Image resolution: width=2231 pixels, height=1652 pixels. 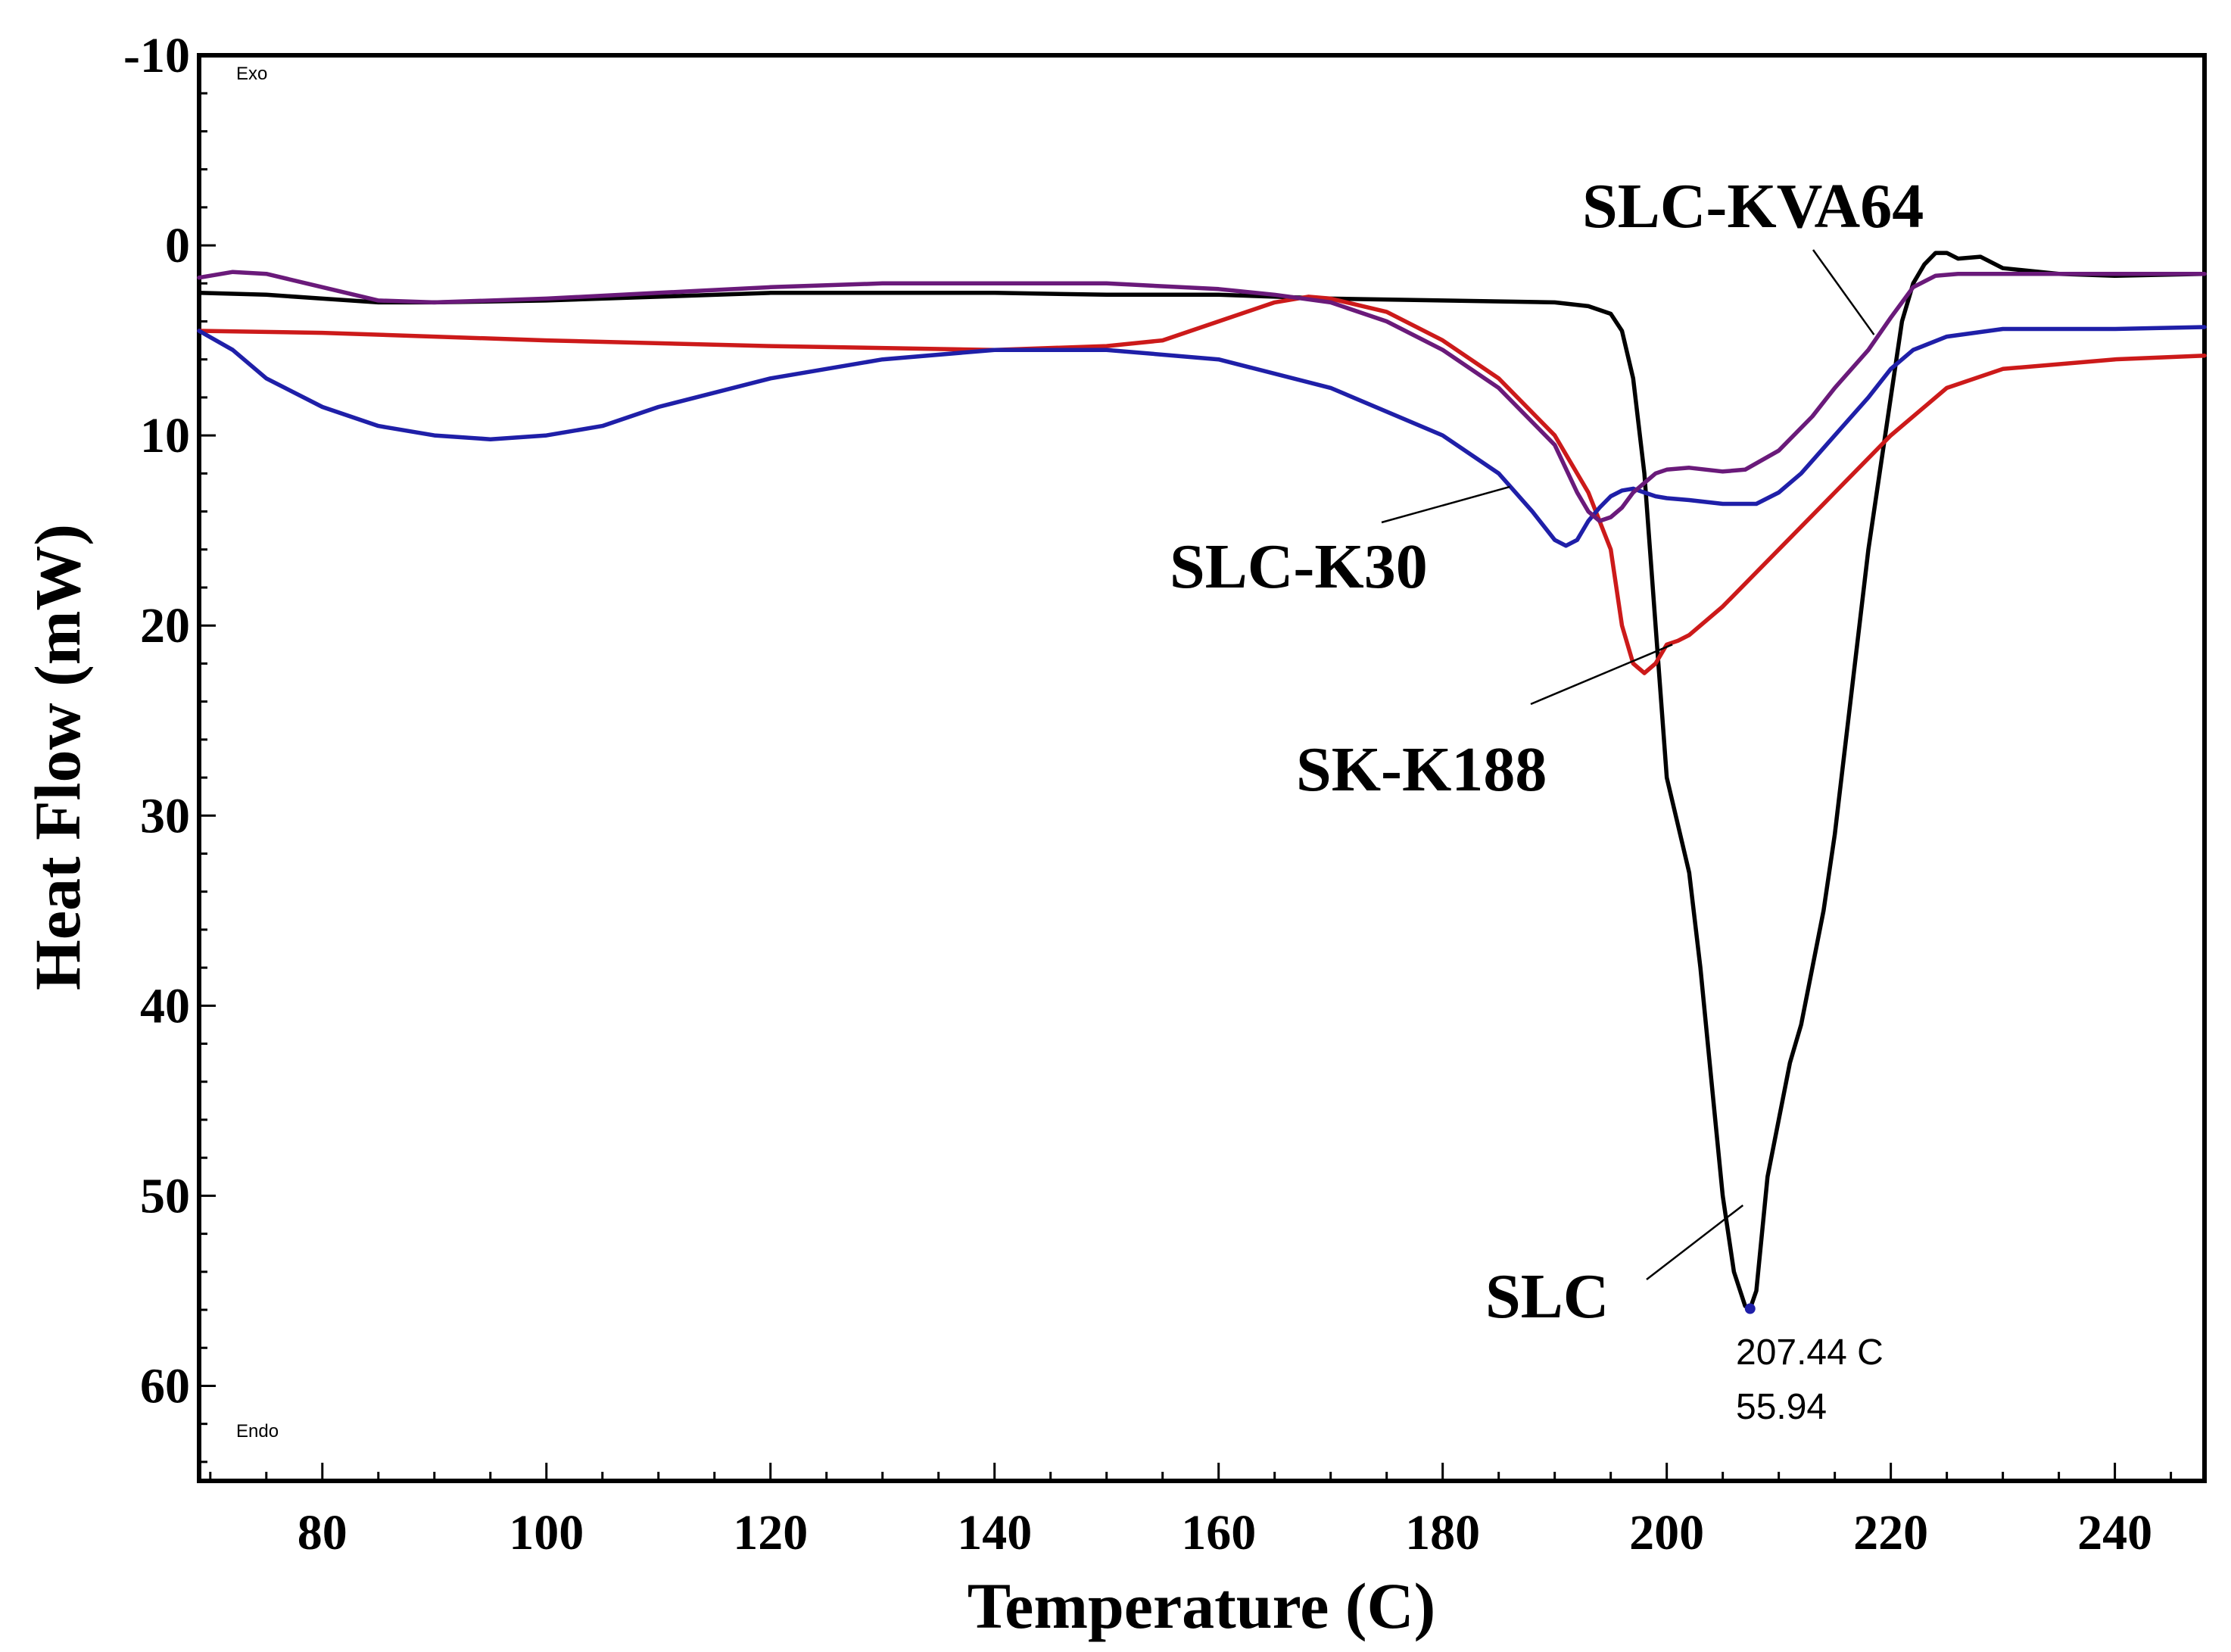 I want to click on y-tick-label: 60, so click(x=165, y=1386).